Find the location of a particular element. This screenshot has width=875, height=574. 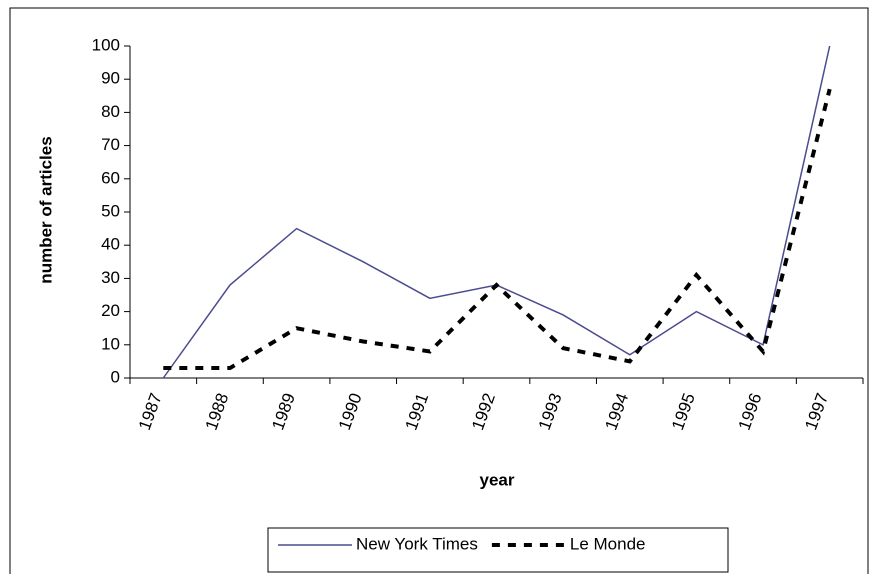

x-tick-label: 1993 is located at coordinates (550, 412).